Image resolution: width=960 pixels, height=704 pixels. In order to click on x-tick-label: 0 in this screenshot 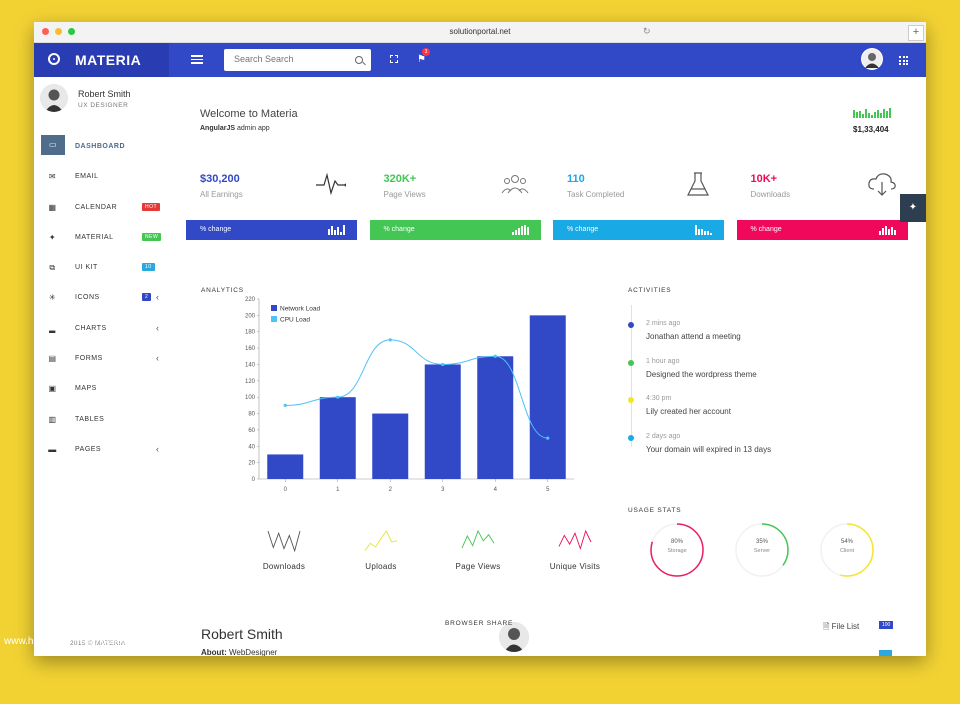, I will do `click(286, 490)`.